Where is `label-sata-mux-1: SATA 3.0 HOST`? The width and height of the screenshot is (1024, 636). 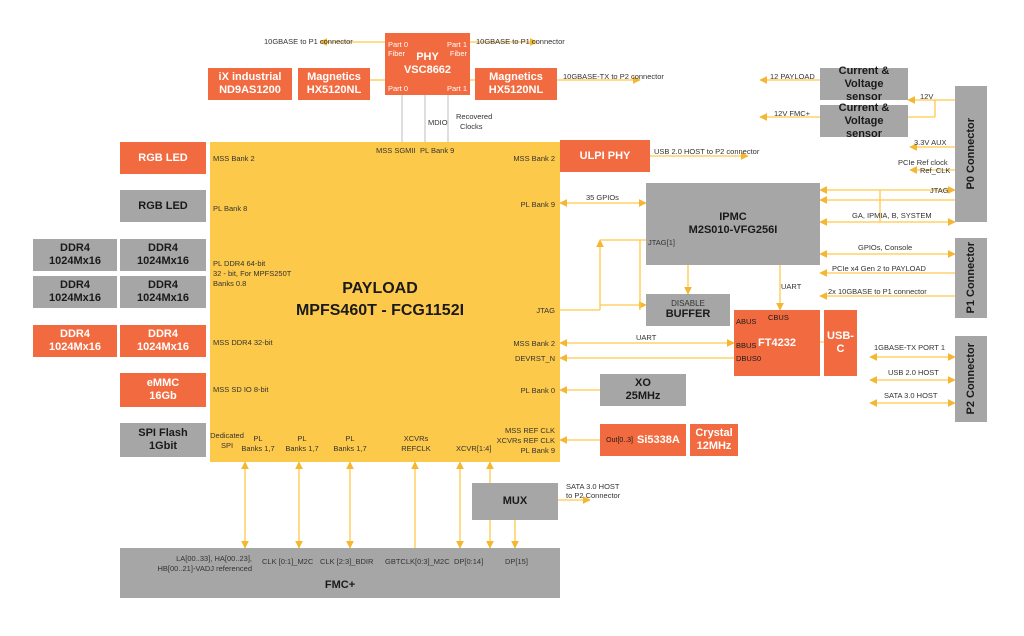
label-sata-mux-1: SATA 3.0 HOST is located at coordinates (593, 486).